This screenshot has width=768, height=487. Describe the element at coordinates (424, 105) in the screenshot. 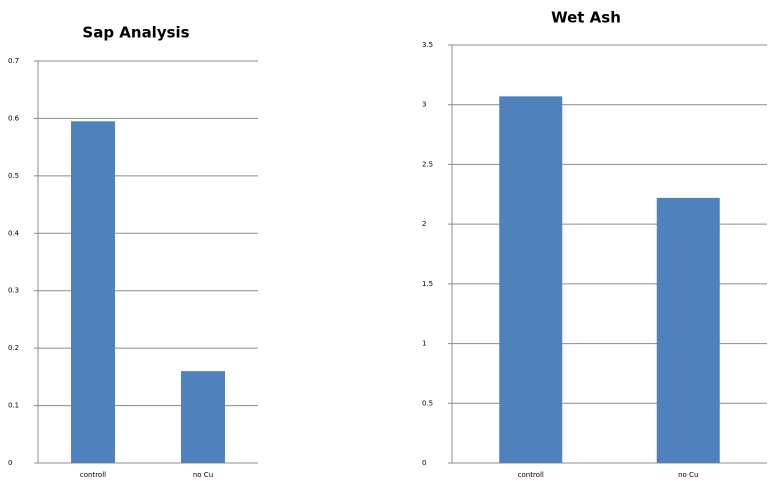

I see `y-tick-label: 3` at that location.